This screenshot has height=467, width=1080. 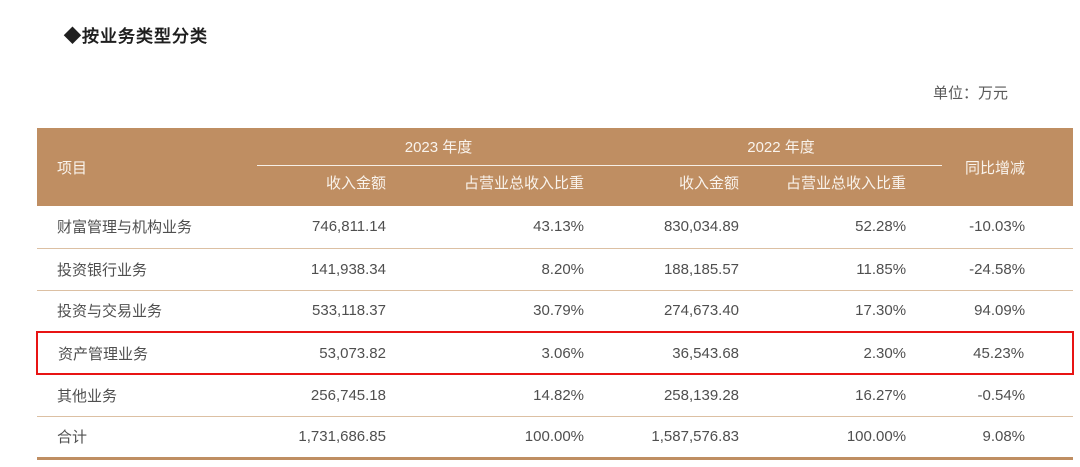 I want to click on cell-revenue-2023: 256,745.18, so click(x=339, y=395).